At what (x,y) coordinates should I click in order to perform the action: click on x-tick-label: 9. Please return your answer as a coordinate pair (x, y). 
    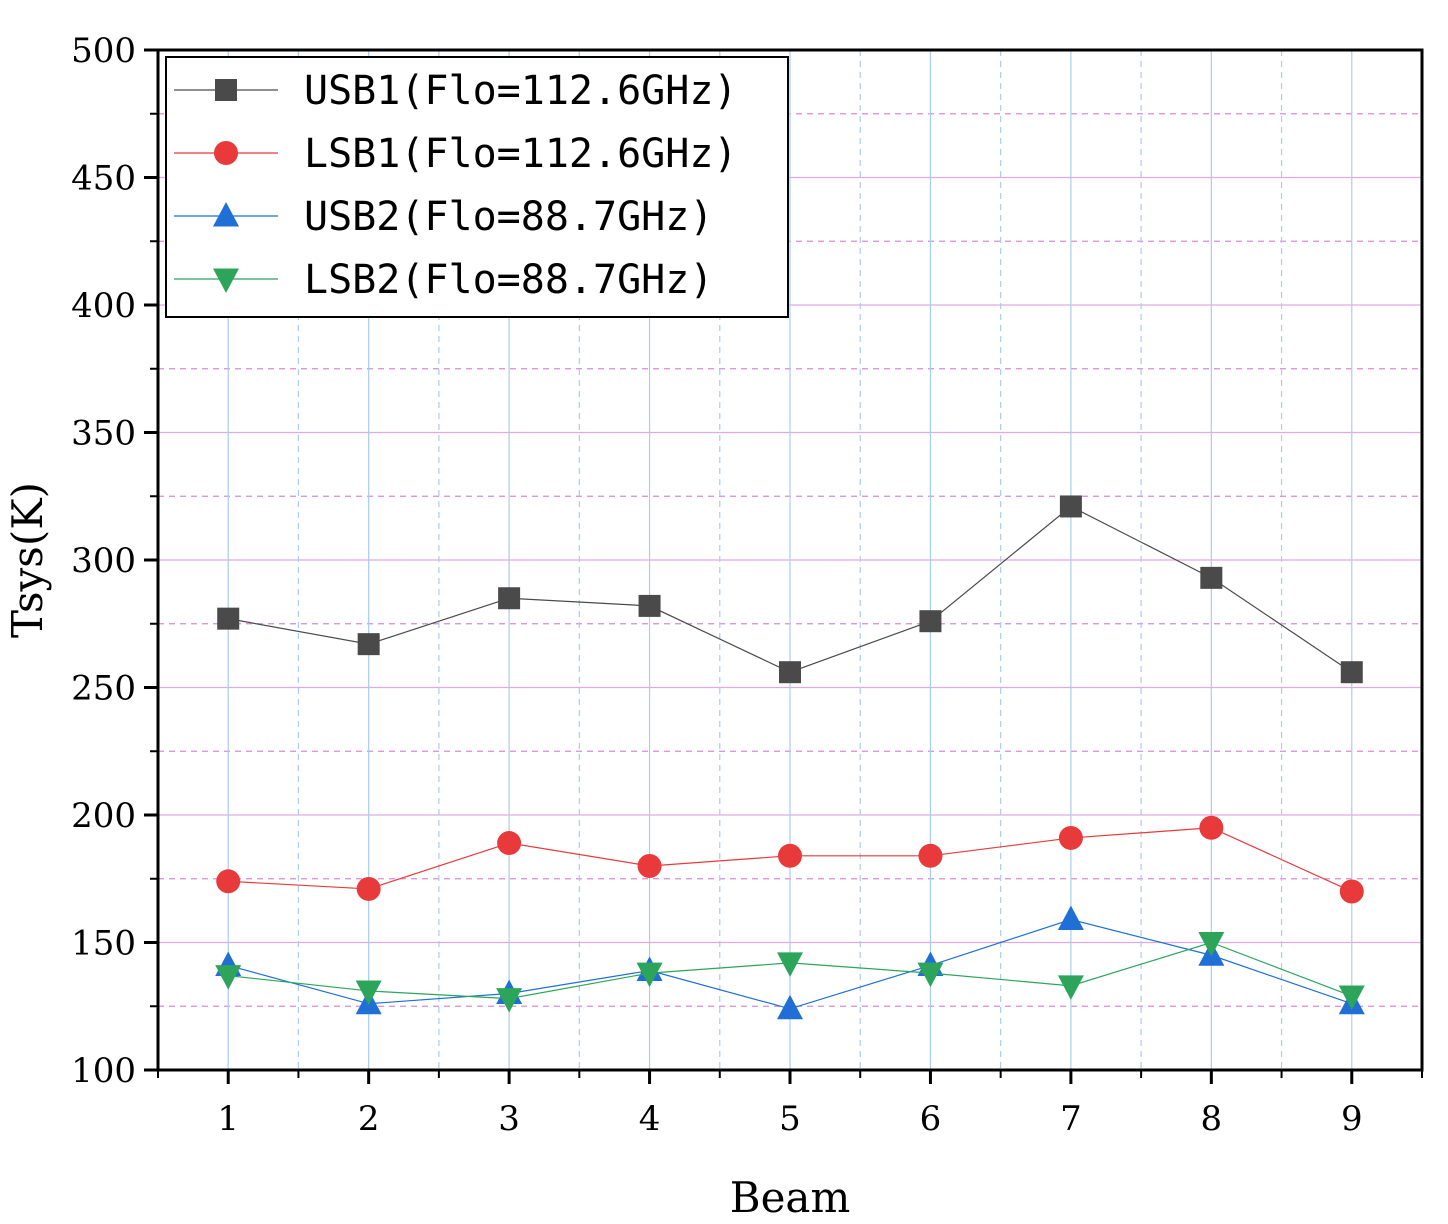
    Looking at the image, I should click on (1352, 1119).